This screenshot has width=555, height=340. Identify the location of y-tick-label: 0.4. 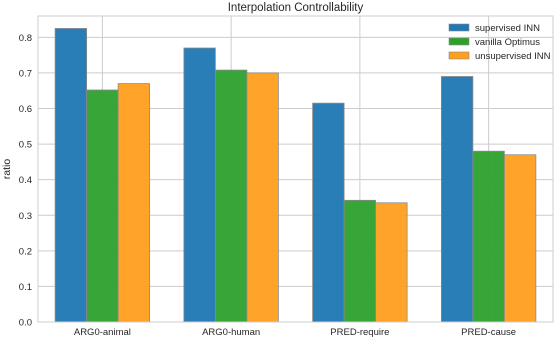
(25, 180).